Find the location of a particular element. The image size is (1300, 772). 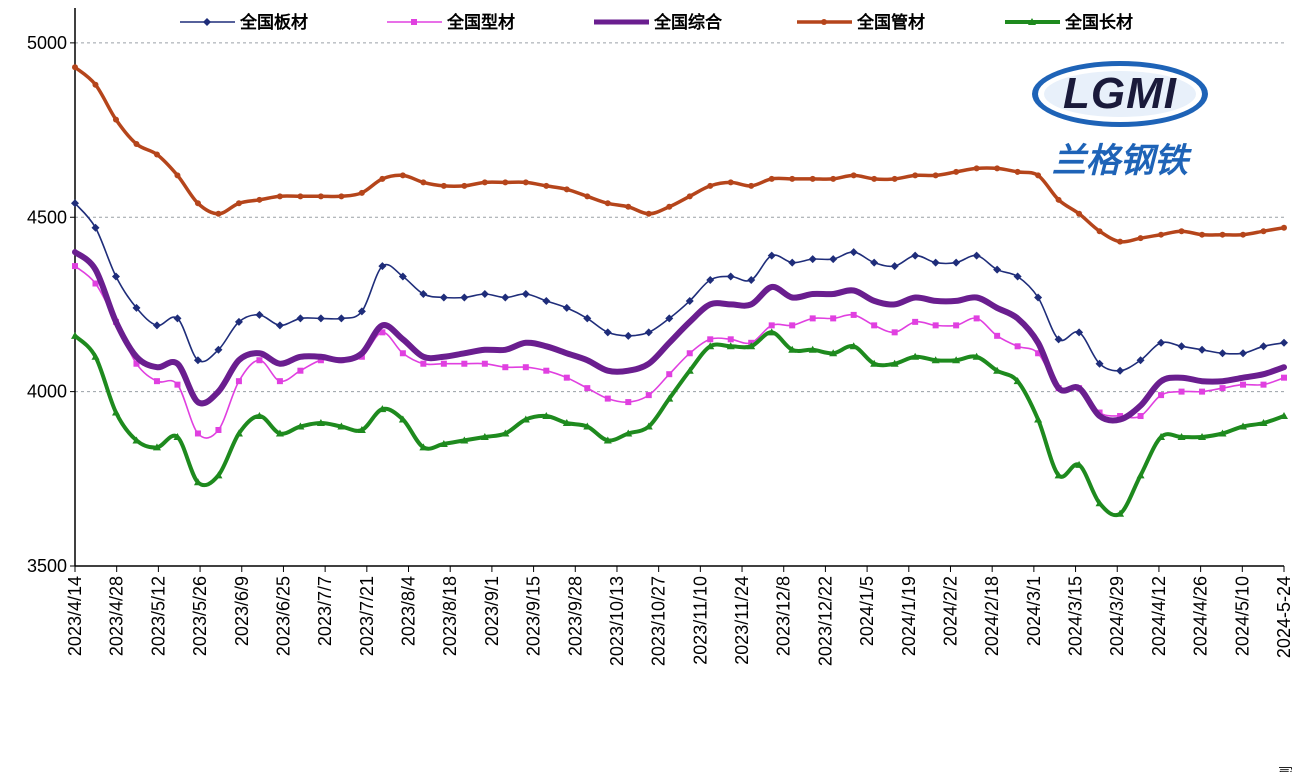

legend-label: 全国板材 is located at coordinates (273, 22).